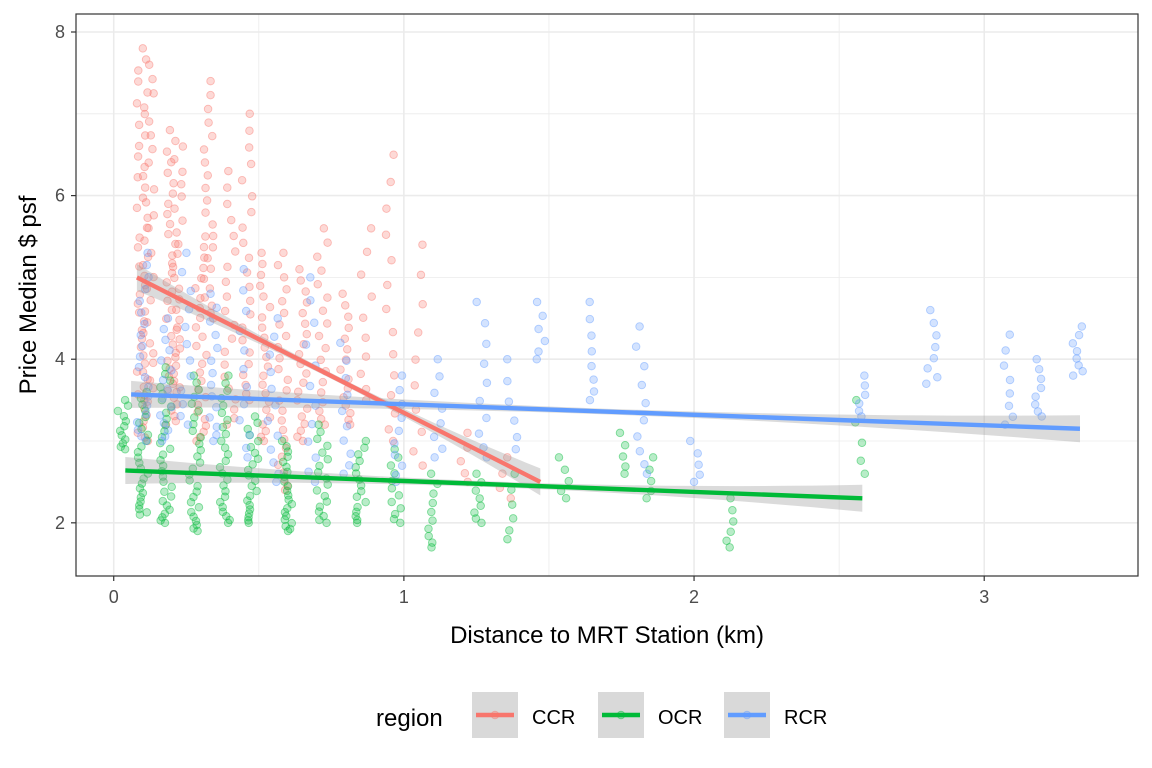  What do you see at coordinates (114, 597) in the screenshot?
I see `x-tick-label: 0` at bounding box center [114, 597].